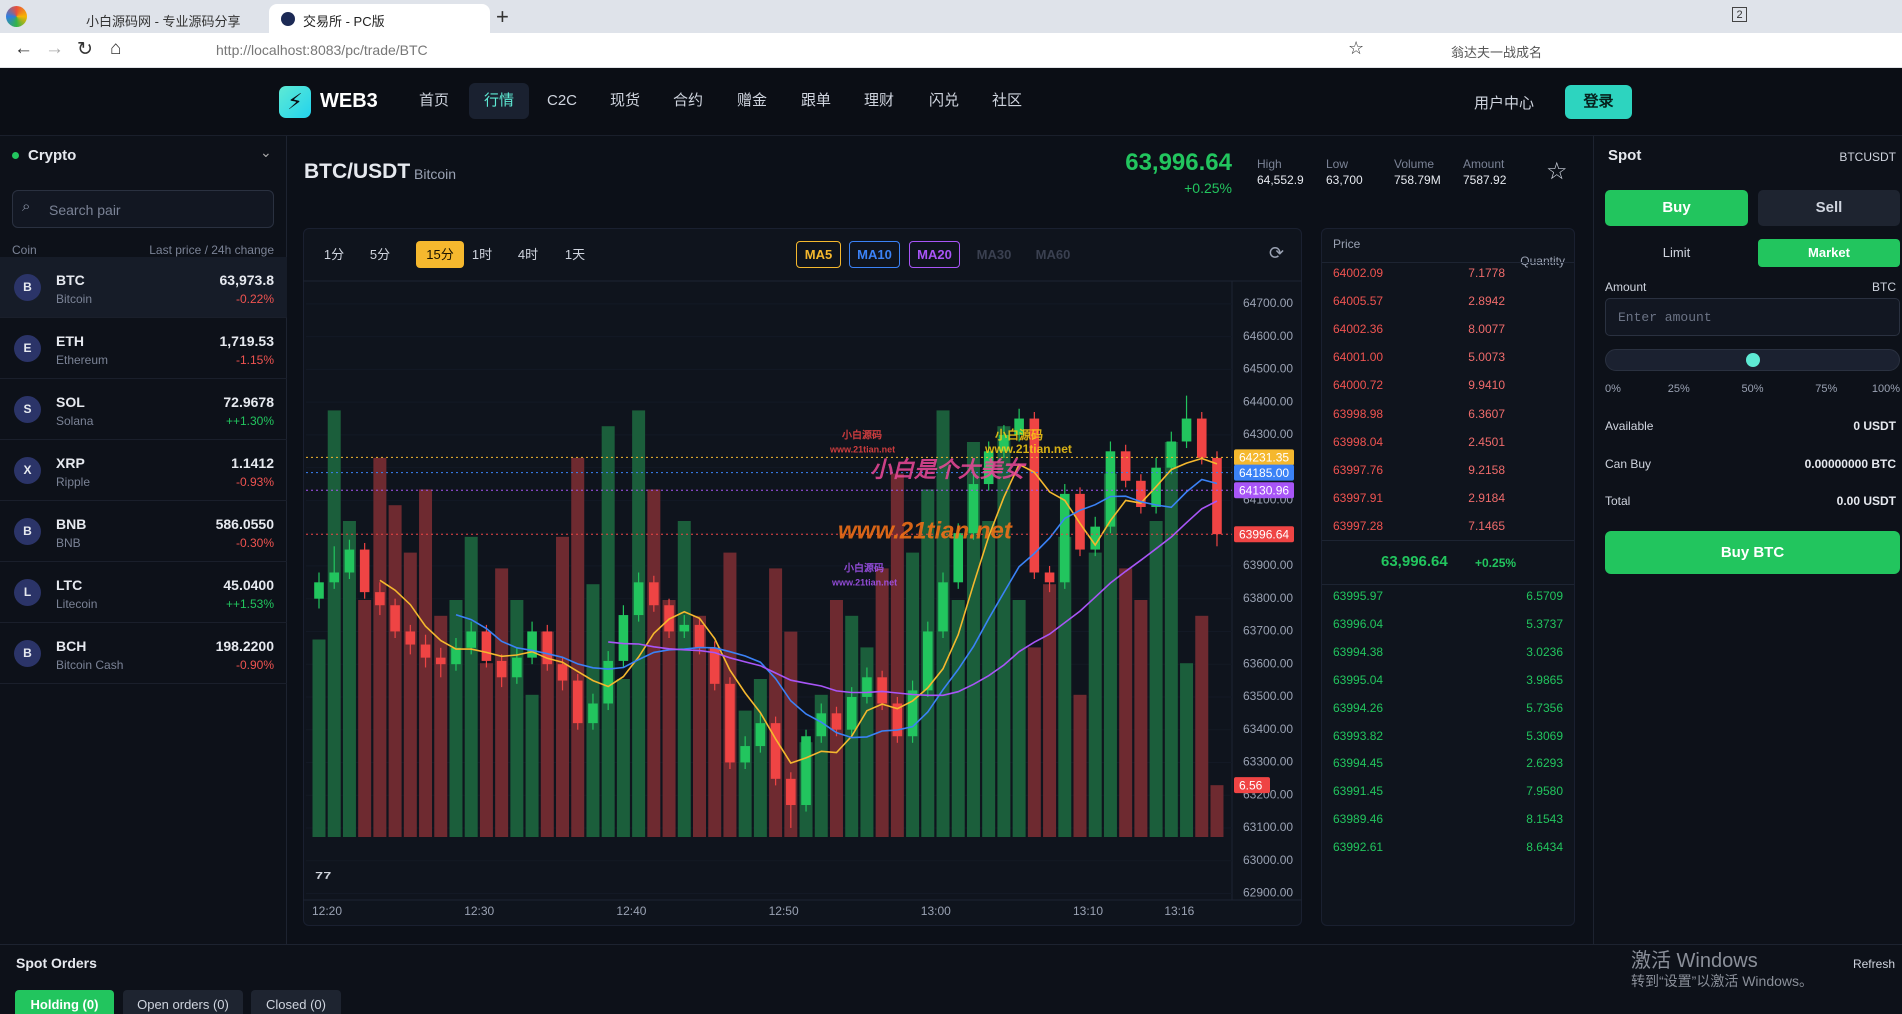 The image size is (1902, 1014). What do you see at coordinates (1544, 819) in the screenshot?
I see `bid-qty: 8.1543` at bounding box center [1544, 819].